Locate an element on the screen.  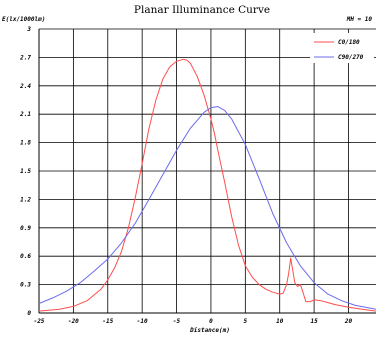
y-axis-label: E(lx/1000lm) is located at coordinates (23, 19).